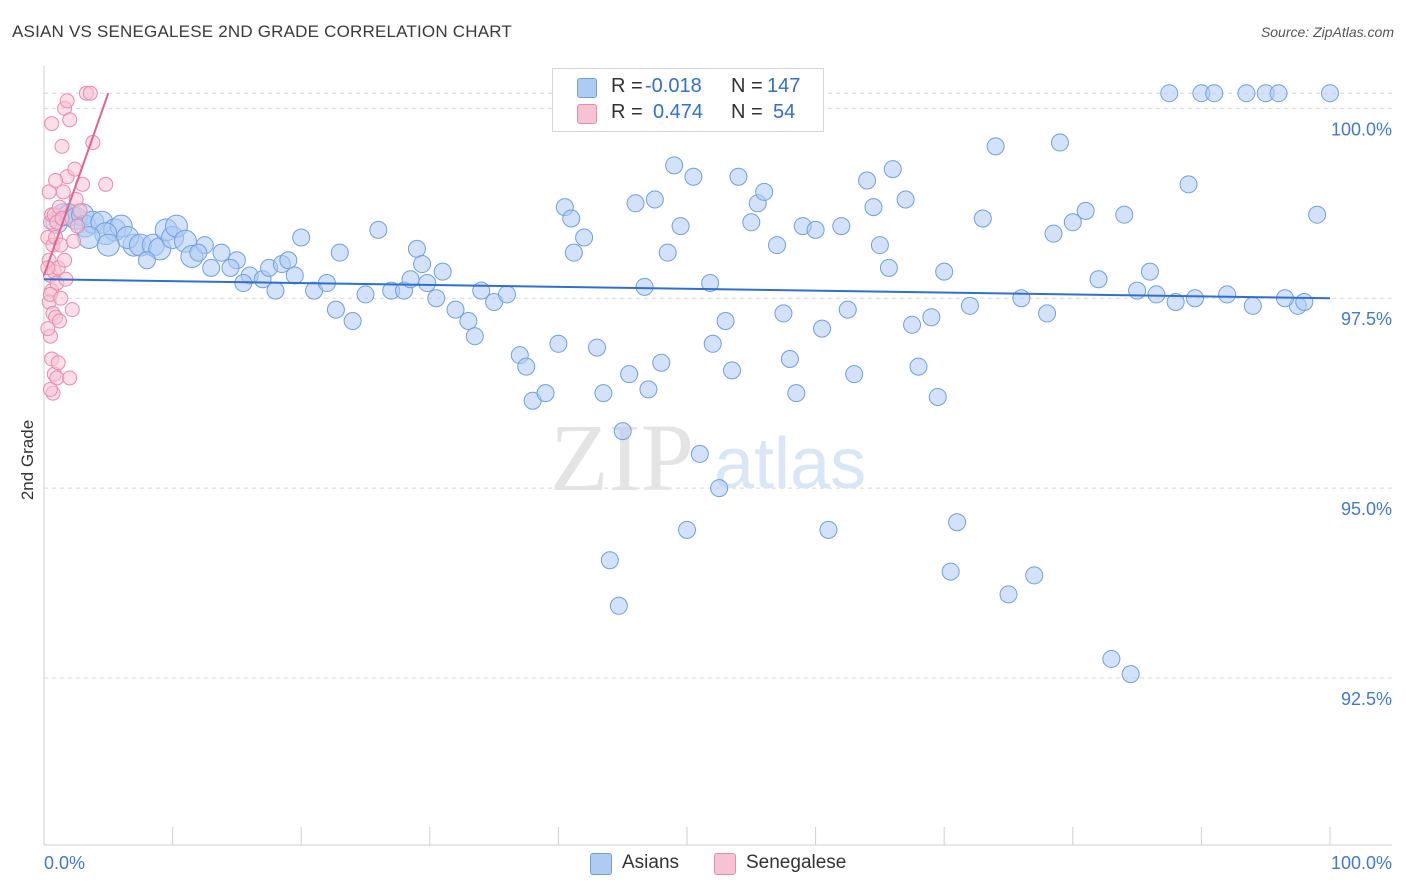 The width and height of the screenshot is (1406, 892). I want to click on asians-trend-line, so click(687, 289).